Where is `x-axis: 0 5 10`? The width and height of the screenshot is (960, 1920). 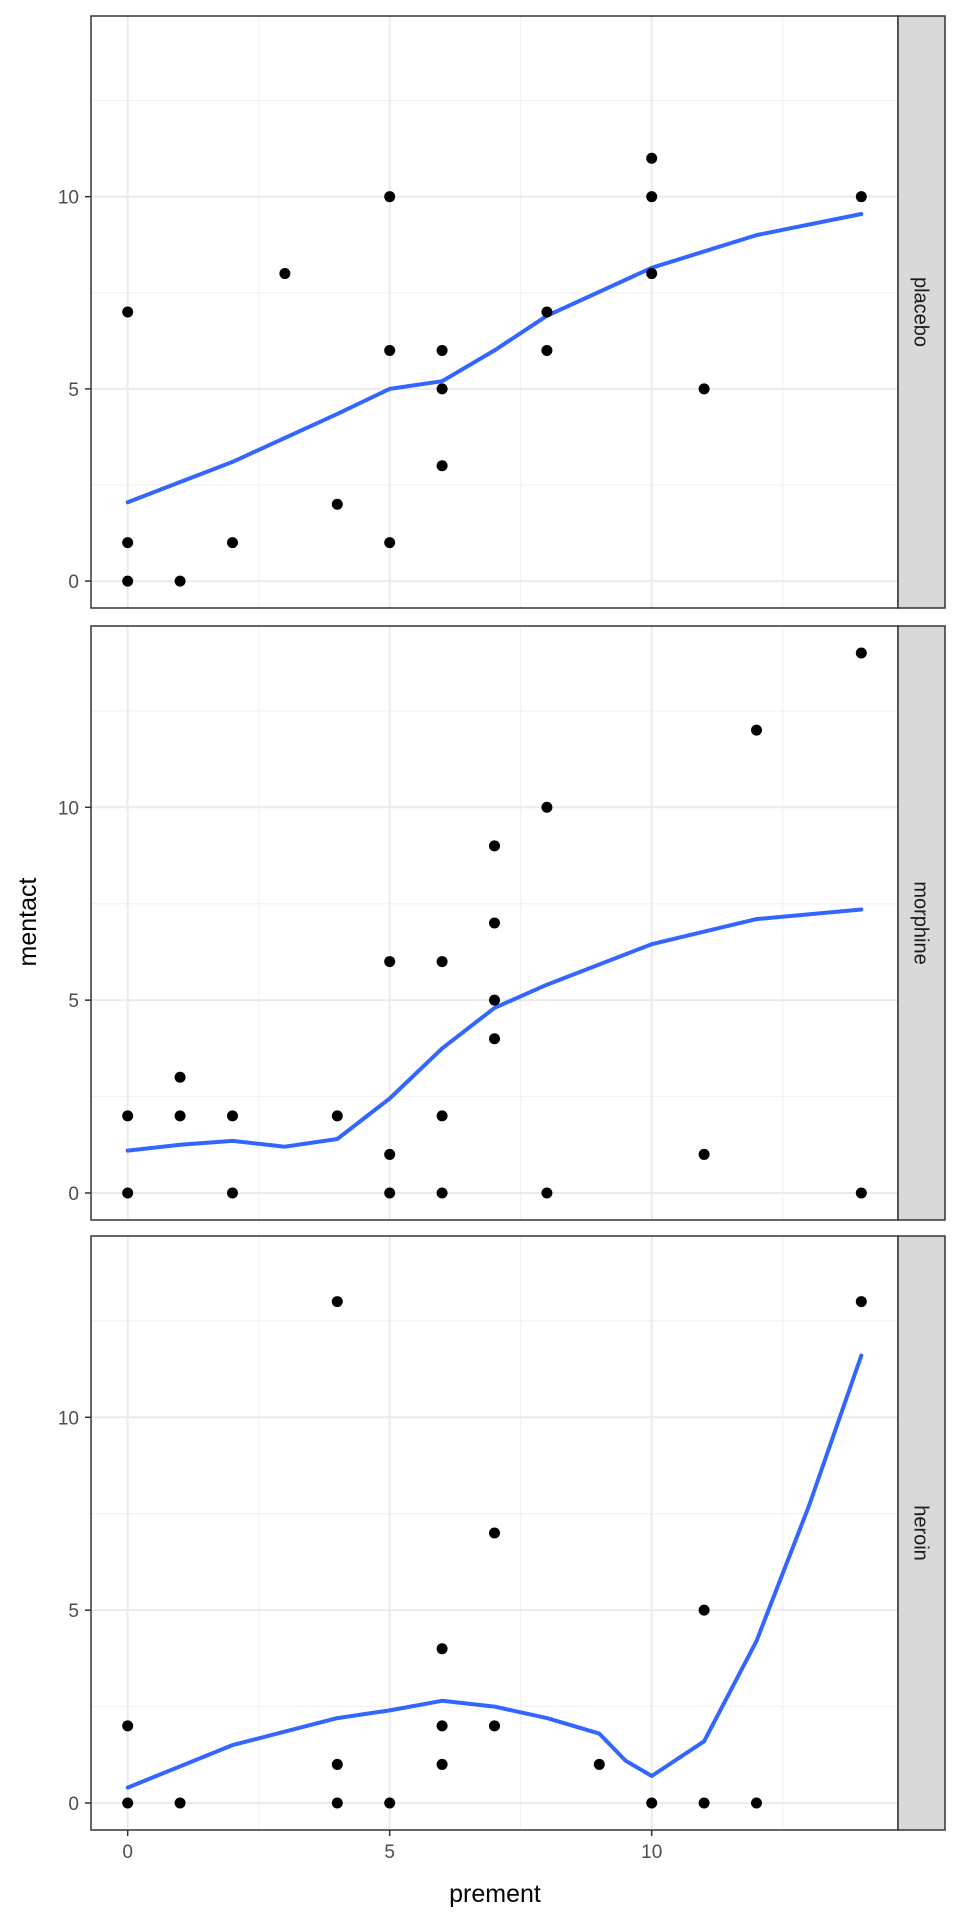
x-axis: 0 5 10 is located at coordinates (392, 1846).